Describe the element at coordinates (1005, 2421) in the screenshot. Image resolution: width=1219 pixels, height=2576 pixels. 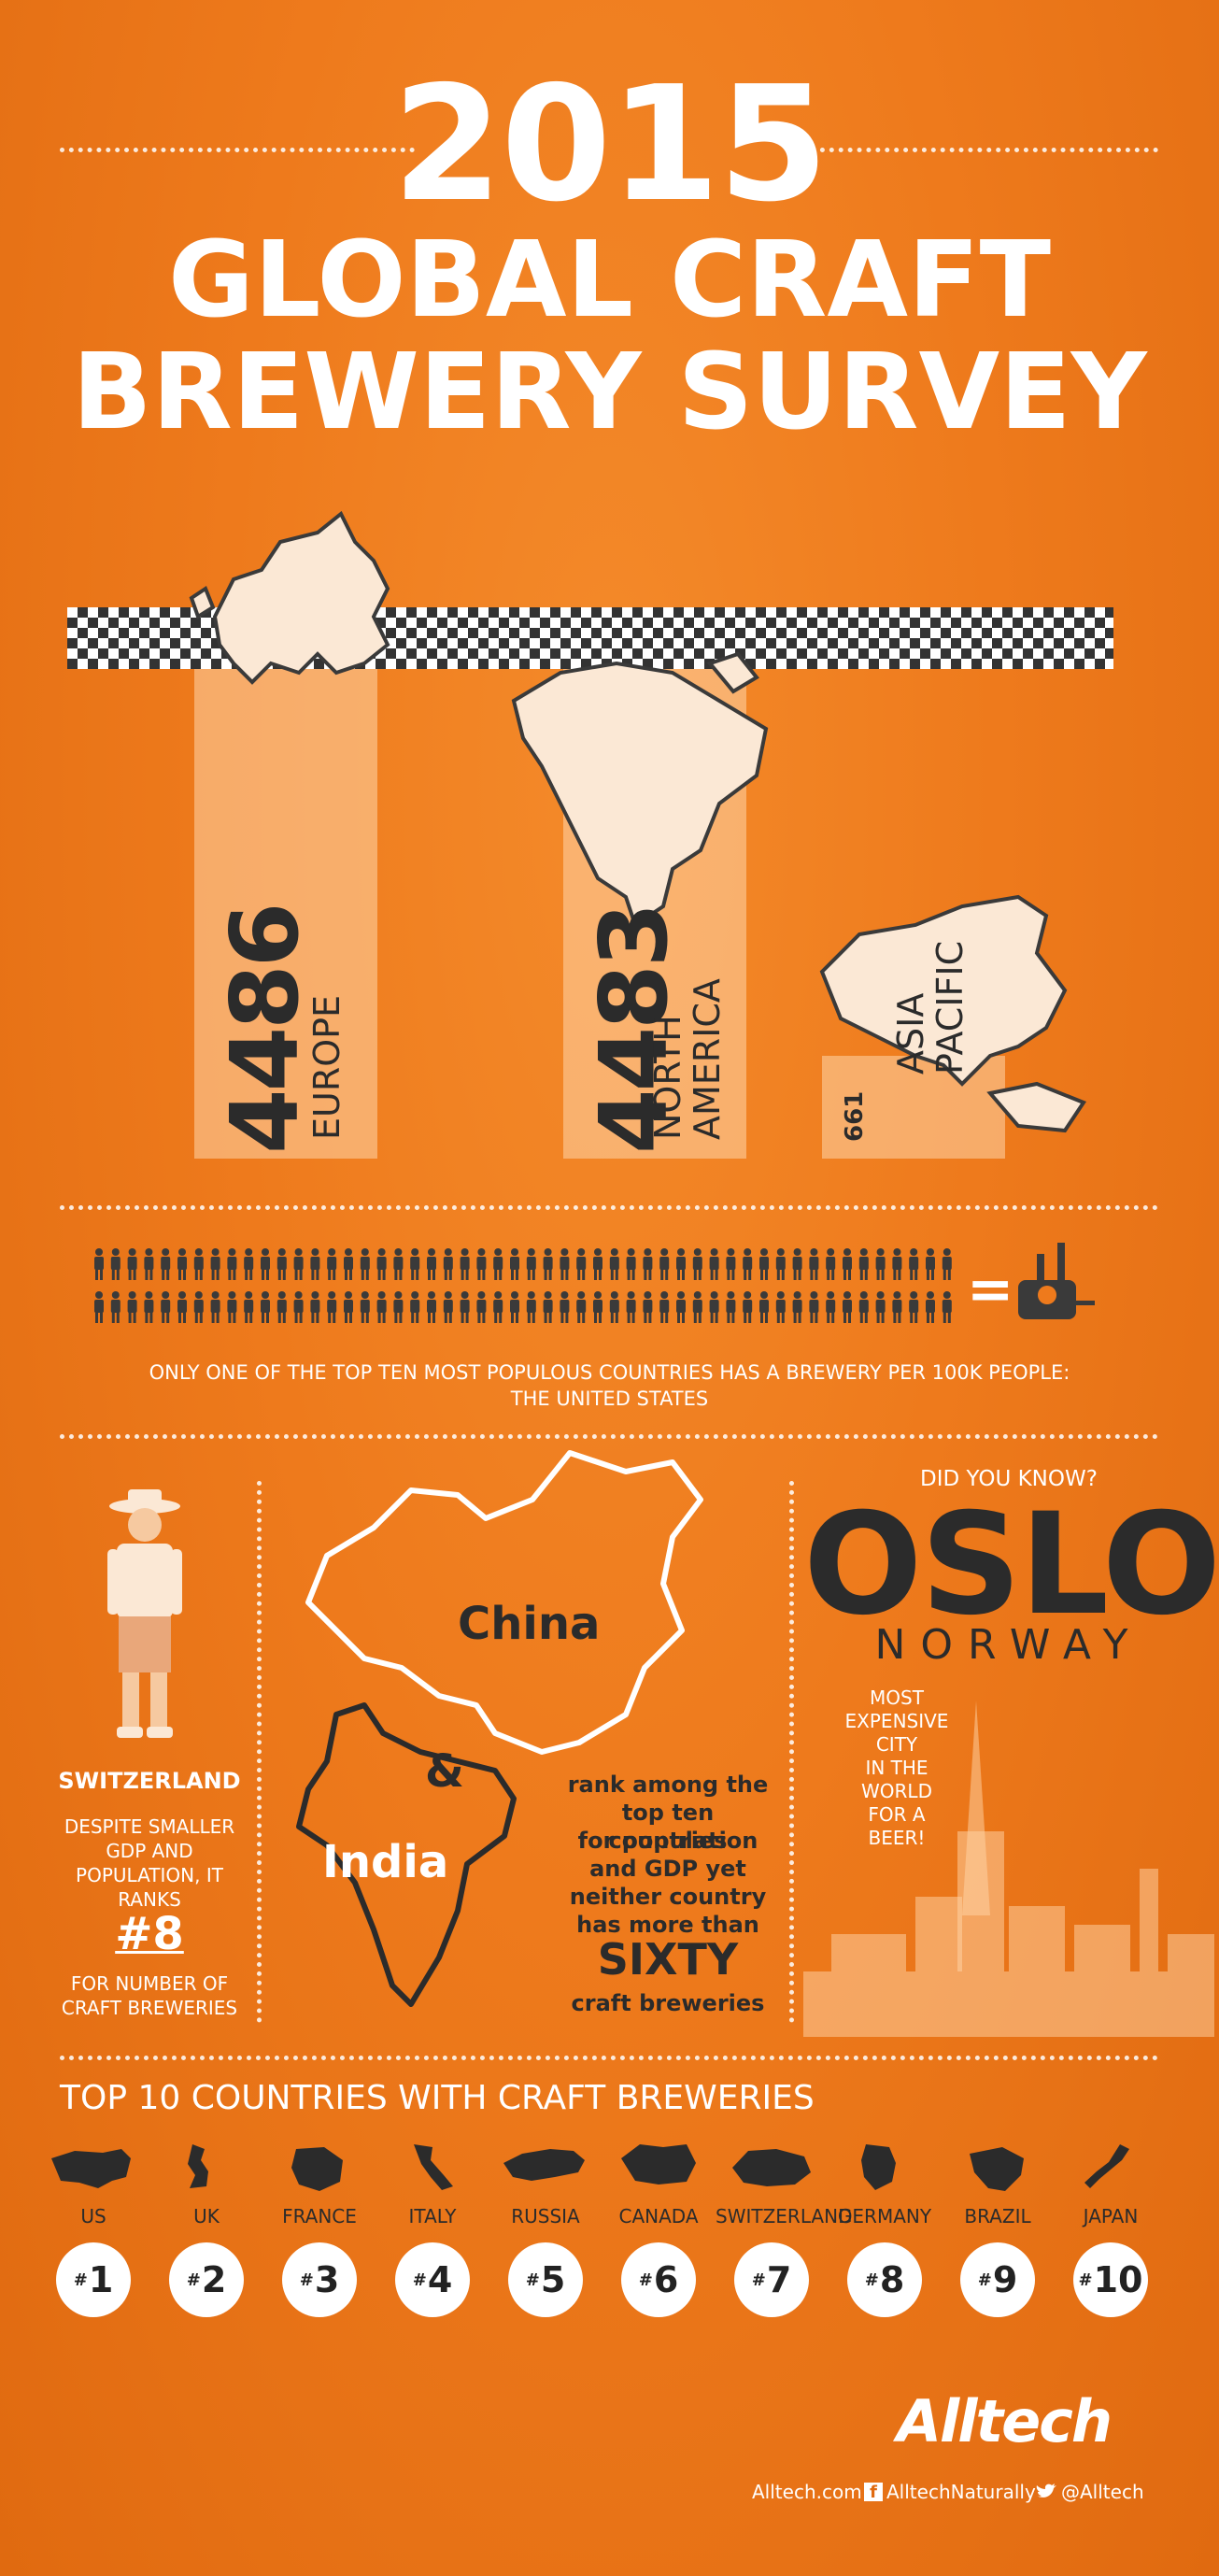
I see `alltech-logo: Alltech` at that location.